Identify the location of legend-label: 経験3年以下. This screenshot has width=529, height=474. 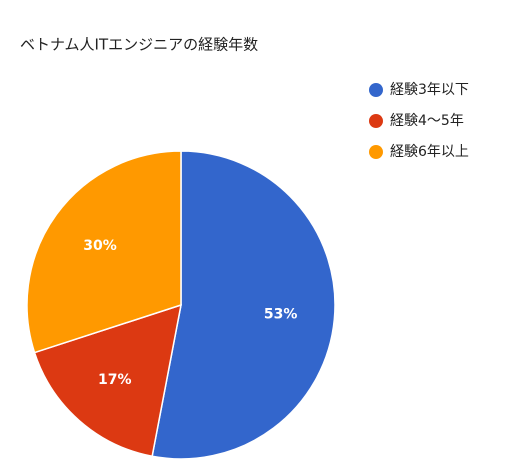
(429, 90).